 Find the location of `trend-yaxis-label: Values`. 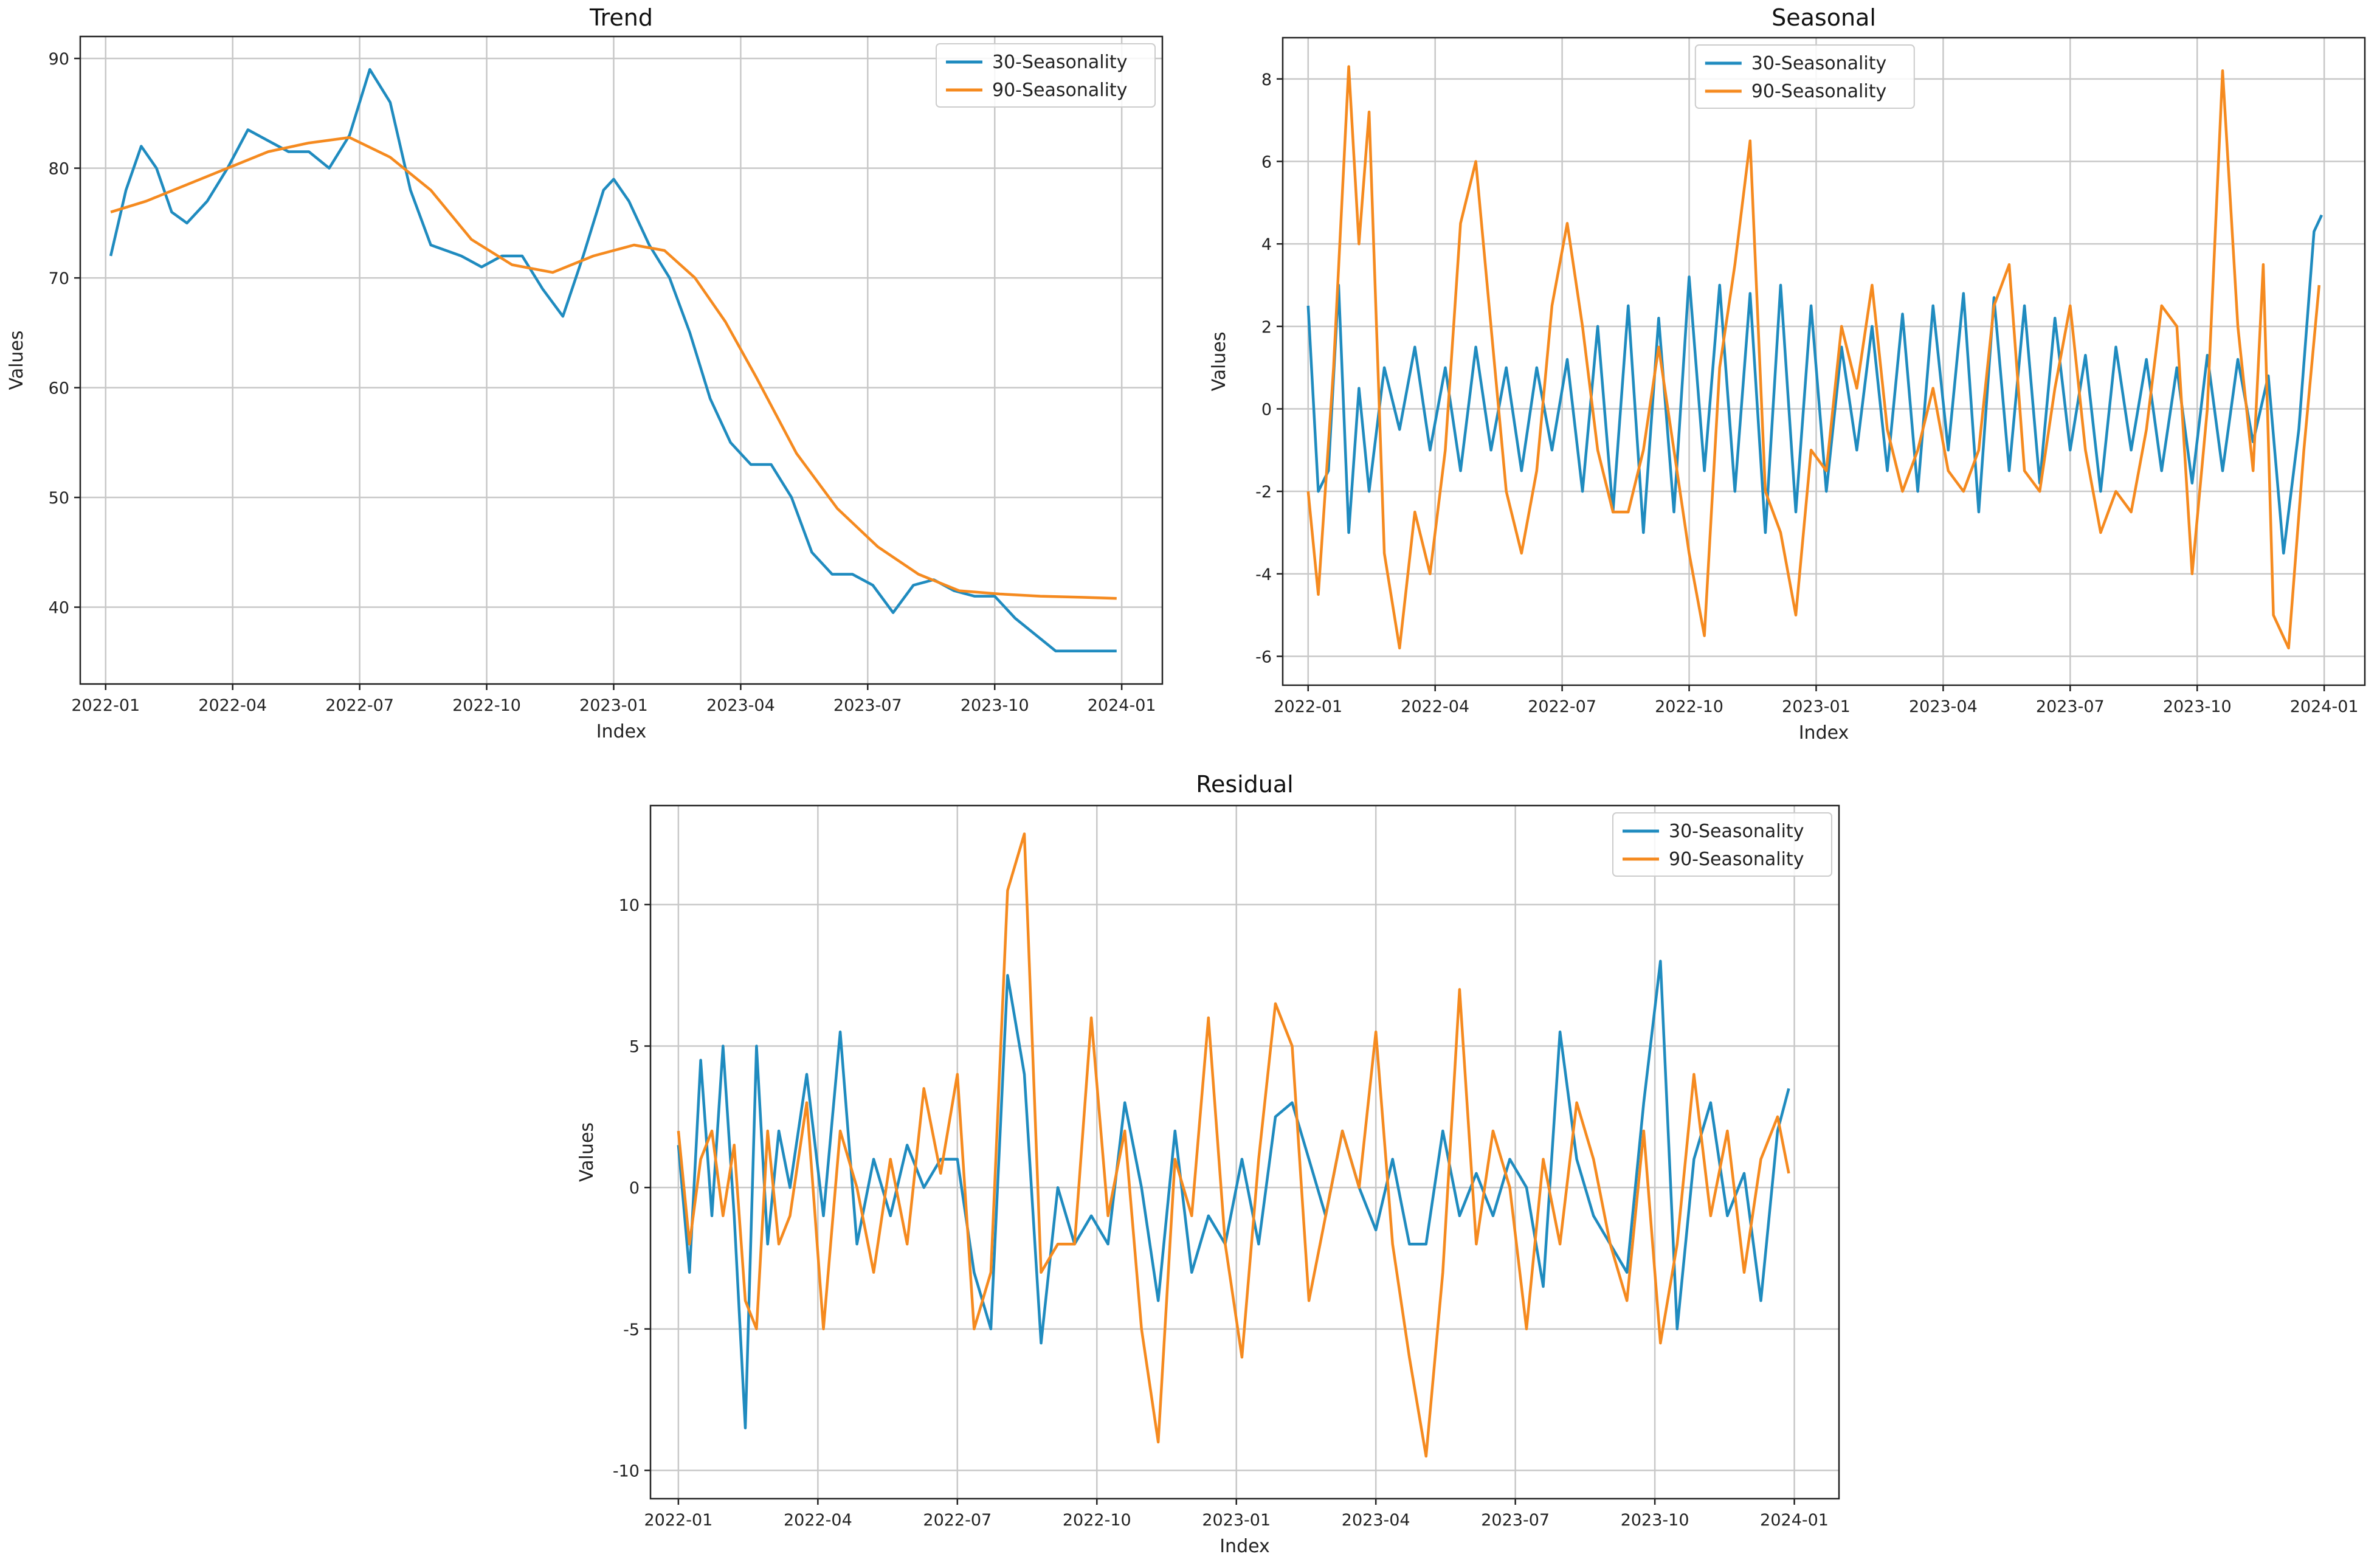

trend-yaxis-label: Values is located at coordinates (16, 360).